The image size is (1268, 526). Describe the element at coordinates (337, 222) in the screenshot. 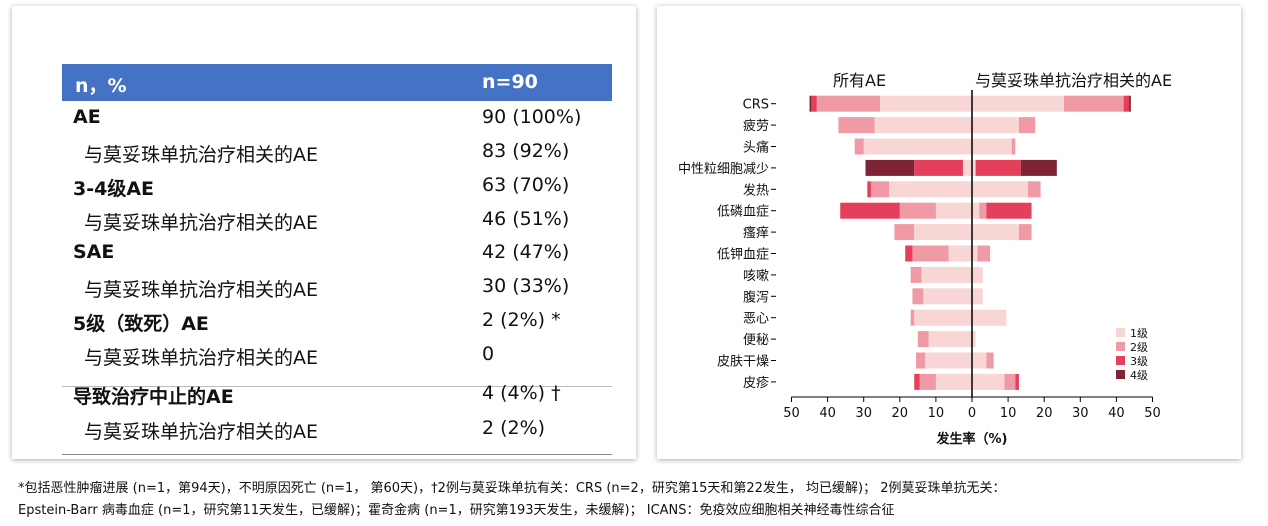

I see `table-row: 与莫妥珠单抗治疗相关的AE 46 (51%)` at that location.